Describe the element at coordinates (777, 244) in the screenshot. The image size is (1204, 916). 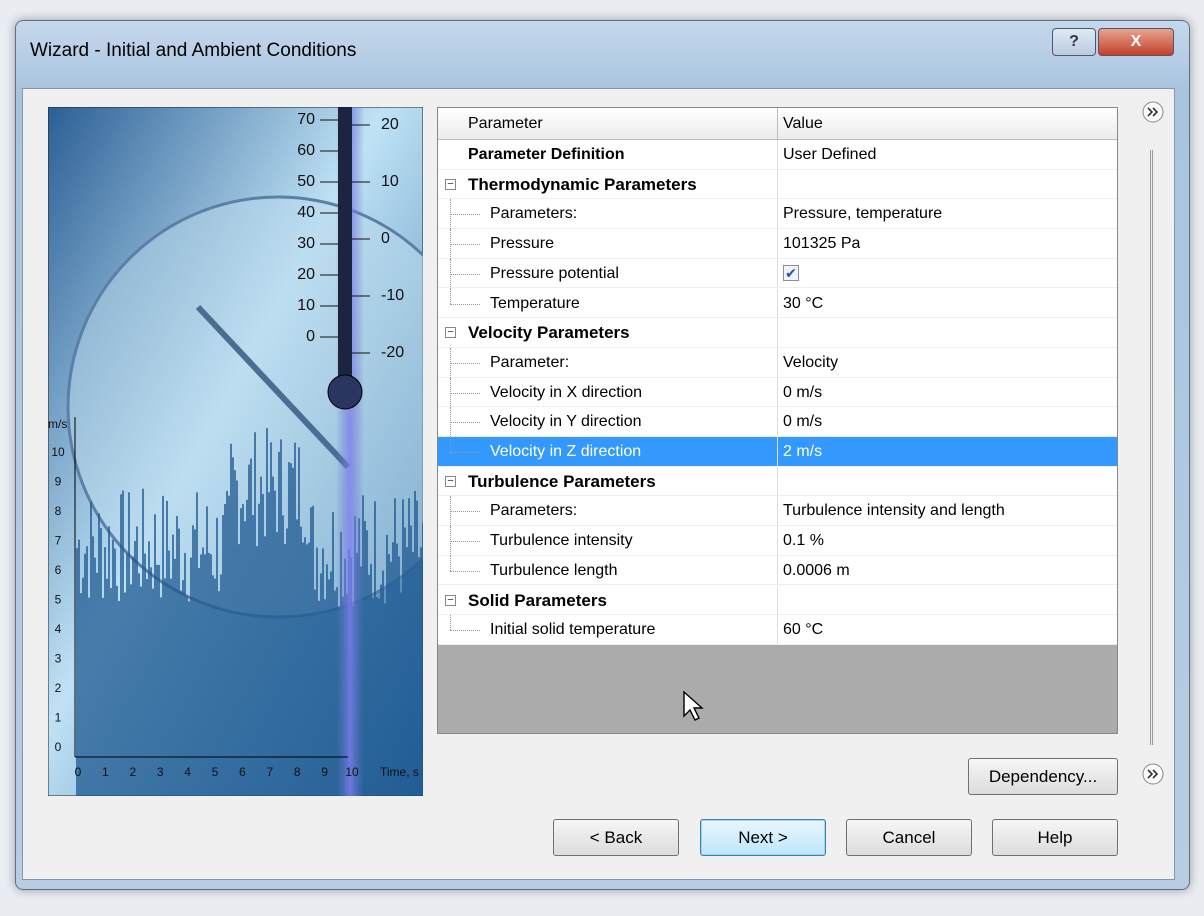
I see `grid-row: Pressure 101325 Pa` at that location.